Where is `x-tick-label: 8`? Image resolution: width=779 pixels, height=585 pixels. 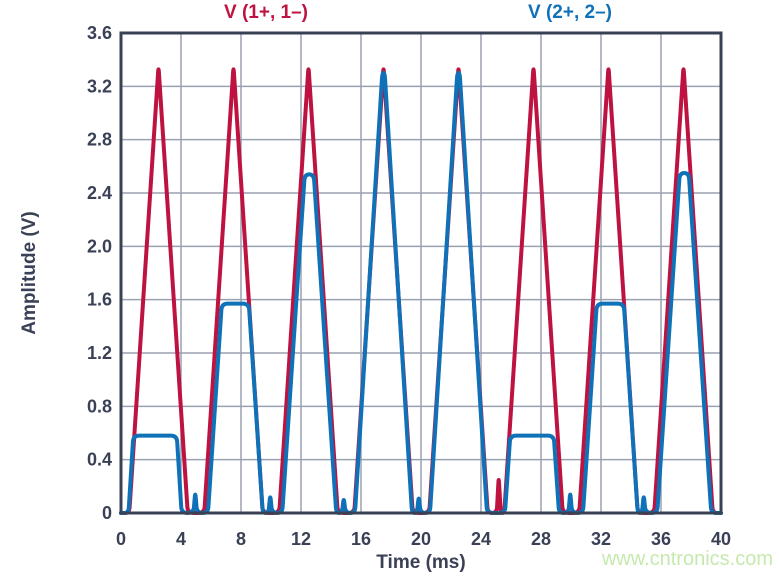 x-tick-label: 8 is located at coordinates (241, 539).